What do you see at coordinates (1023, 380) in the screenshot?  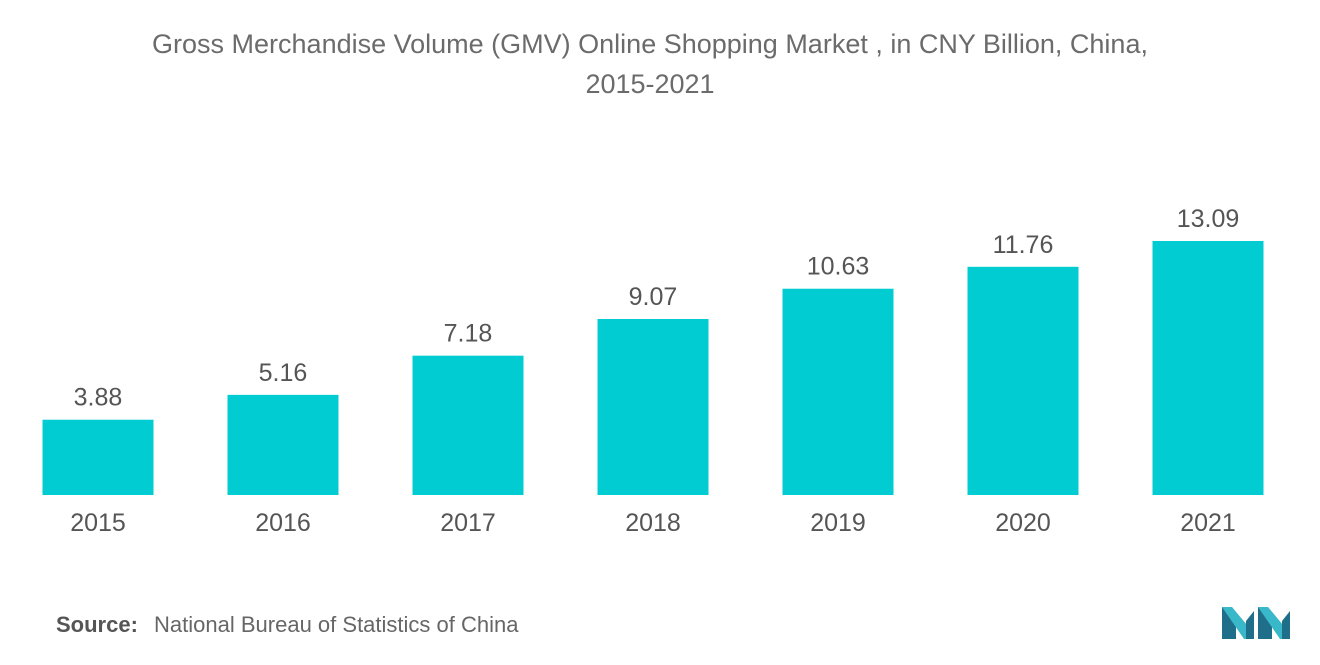 I see `bar-2020` at bounding box center [1023, 380].